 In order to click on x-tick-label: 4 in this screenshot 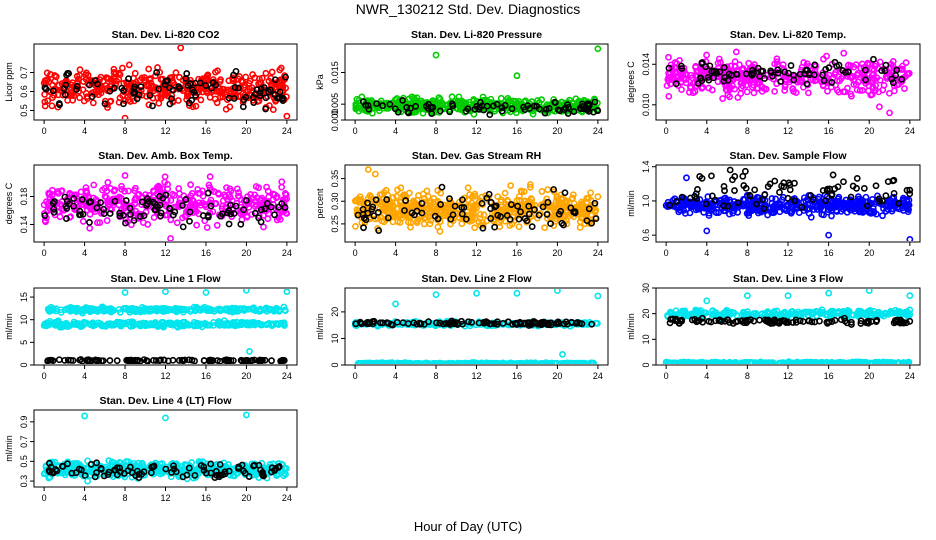, I will do `click(84, 376)`.